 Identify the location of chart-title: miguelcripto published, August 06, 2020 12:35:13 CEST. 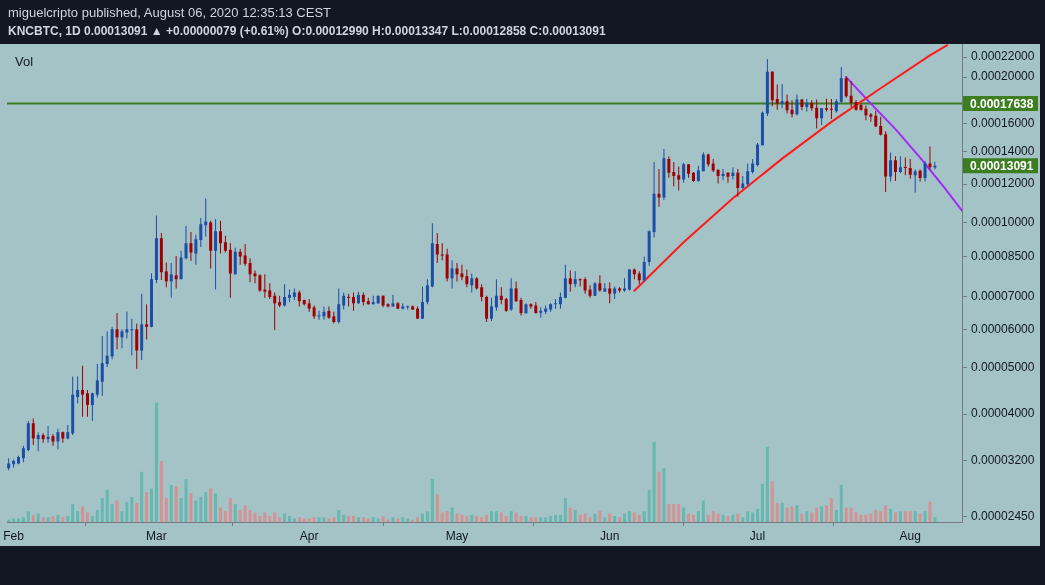
(170, 13).